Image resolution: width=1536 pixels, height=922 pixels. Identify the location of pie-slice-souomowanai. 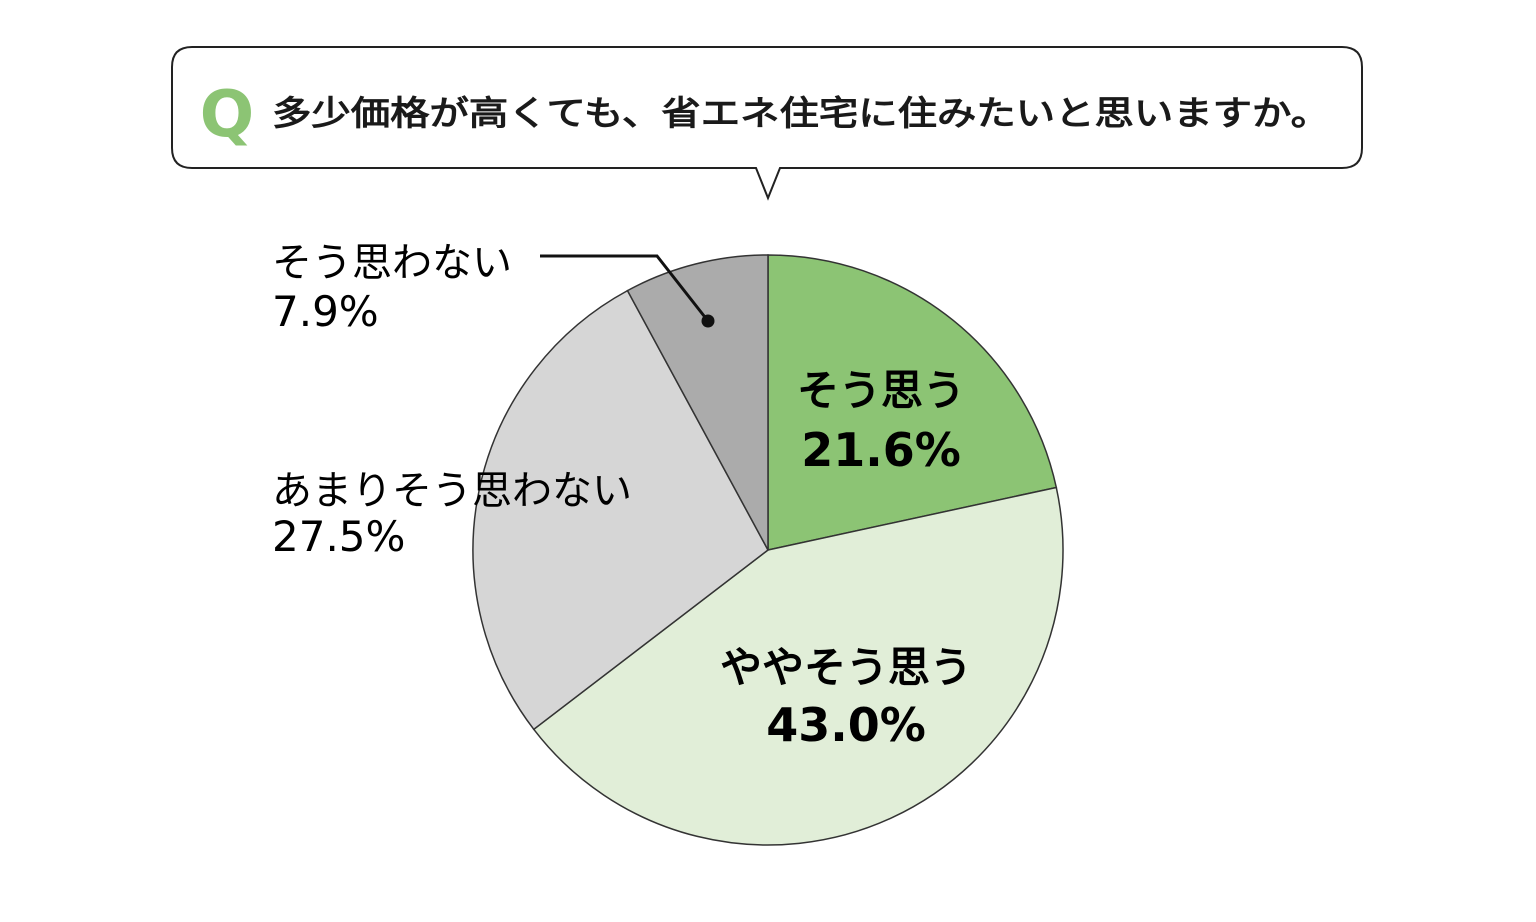
(697, 402).